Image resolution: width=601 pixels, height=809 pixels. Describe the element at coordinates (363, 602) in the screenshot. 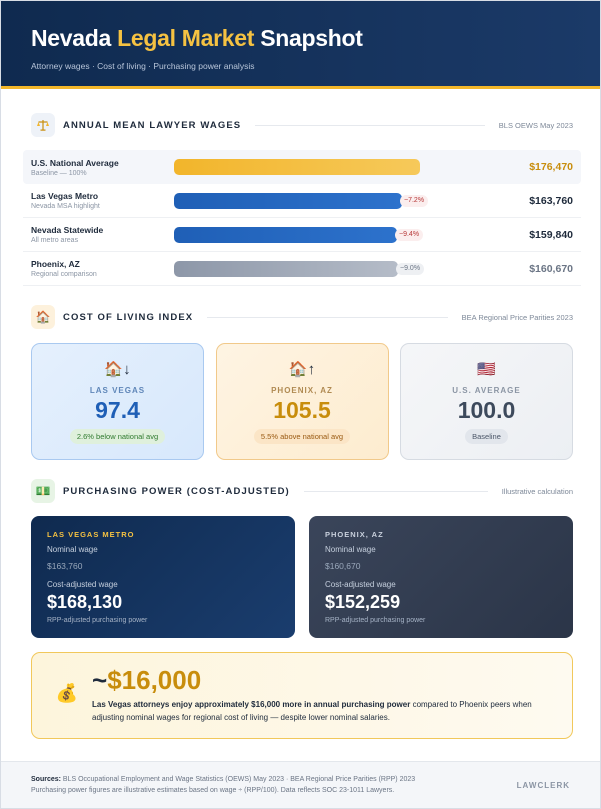

I see `adjusted-value: $152,259` at that location.